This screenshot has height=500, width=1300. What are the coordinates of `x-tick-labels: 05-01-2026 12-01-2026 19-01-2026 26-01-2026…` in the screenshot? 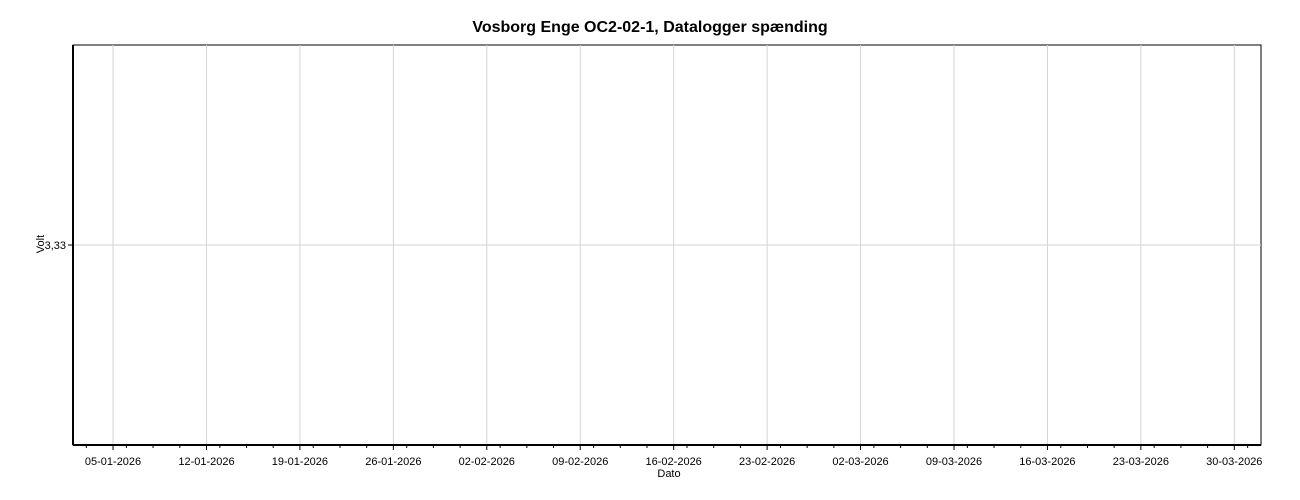 It's located at (673, 456).